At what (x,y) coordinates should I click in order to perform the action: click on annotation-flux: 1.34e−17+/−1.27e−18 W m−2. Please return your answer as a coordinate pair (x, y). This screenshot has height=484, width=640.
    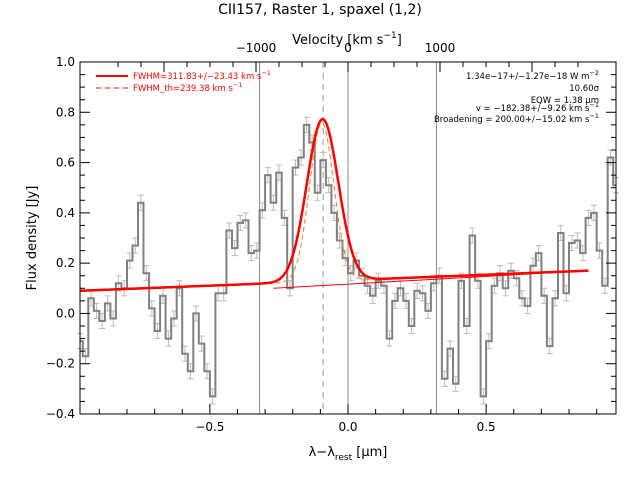
    Looking at the image, I should click on (532, 75).